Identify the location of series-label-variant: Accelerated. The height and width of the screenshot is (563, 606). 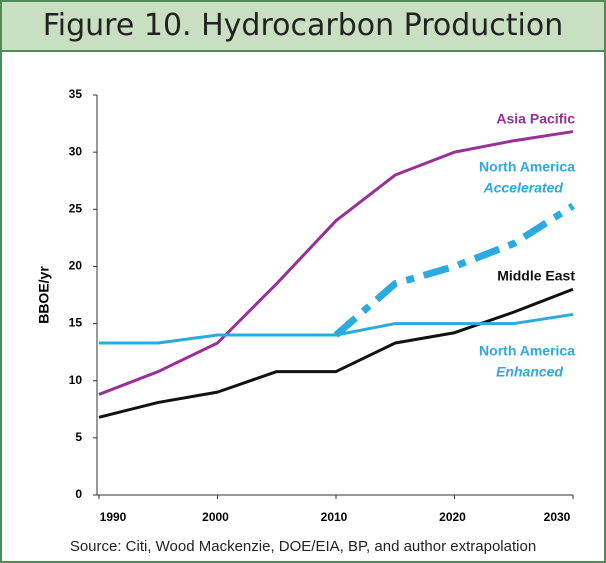
(523, 188).